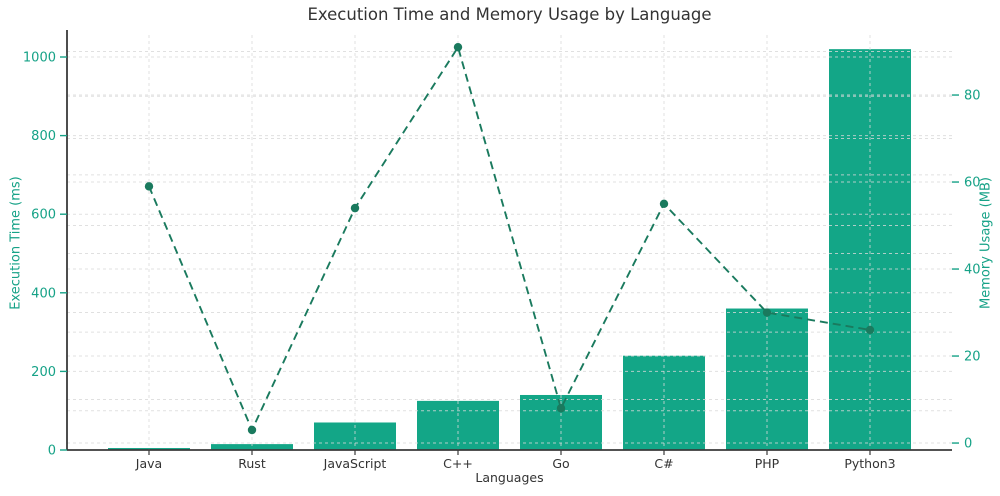  Describe the element at coordinates (767, 312) in the screenshot. I see `memory-marker-php` at that location.